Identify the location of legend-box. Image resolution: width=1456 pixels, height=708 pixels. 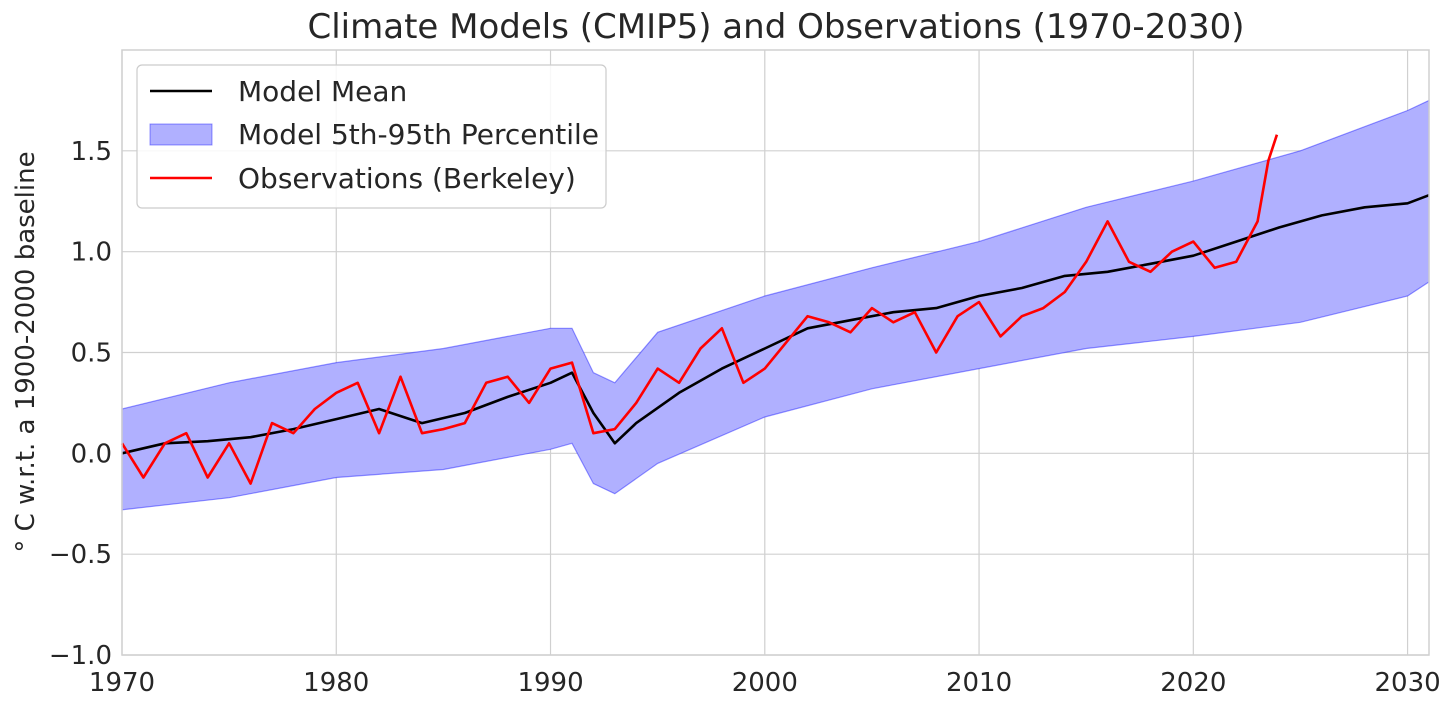
(371, 136).